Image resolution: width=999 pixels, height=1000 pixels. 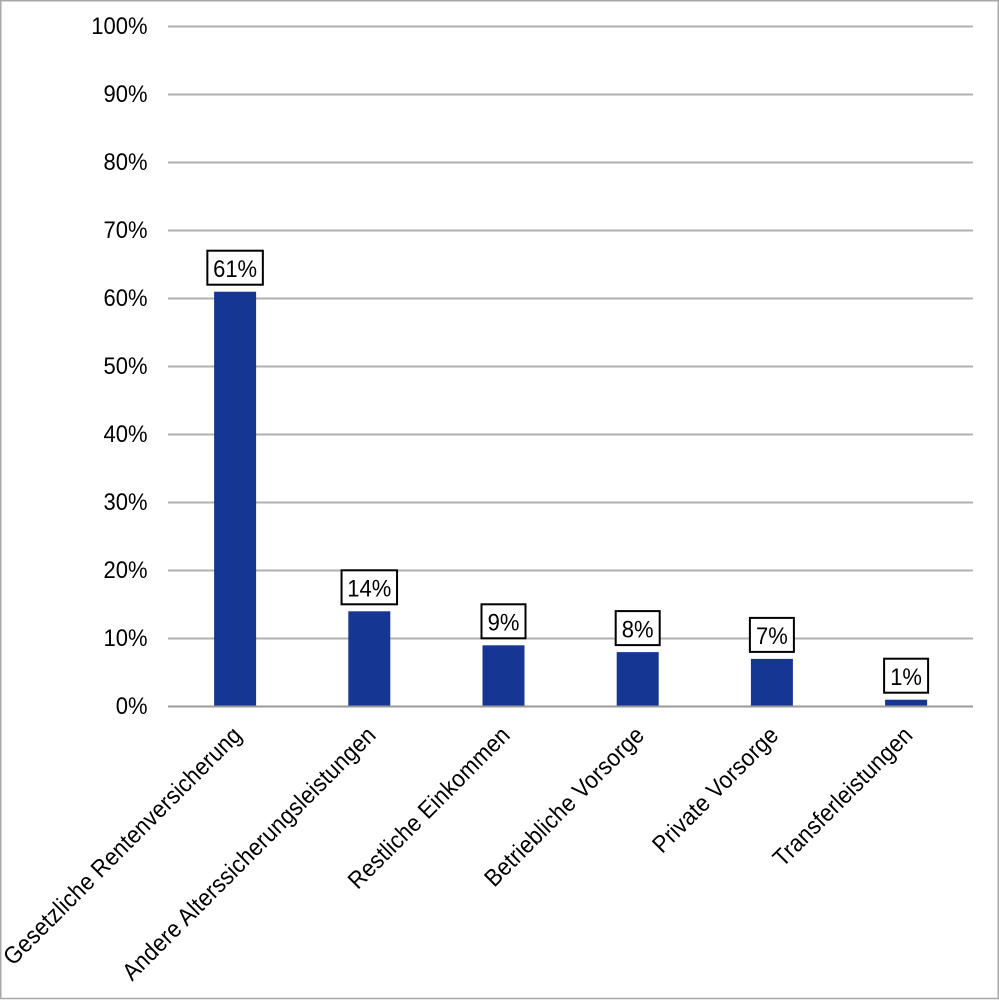 What do you see at coordinates (125, 501) in the screenshot?
I see `svg-text: 30%` at bounding box center [125, 501].